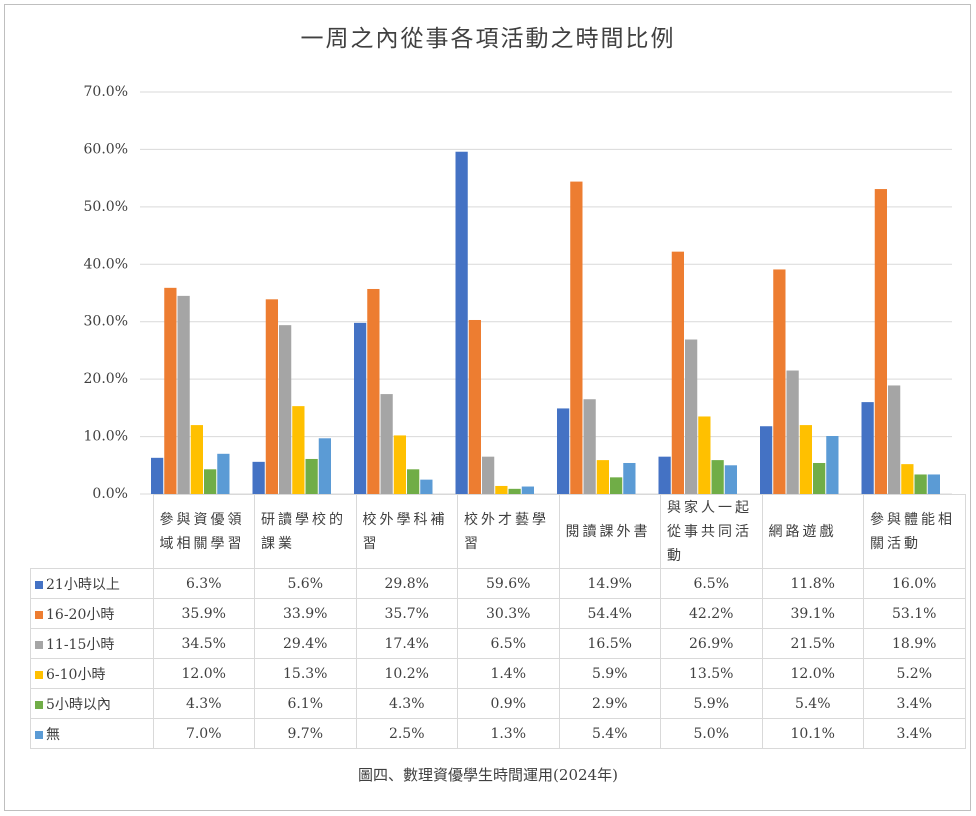 The height and width of the screenshot is (816, 976). I want to click on category-label: 研讀學校的課業, so click(305, 531).